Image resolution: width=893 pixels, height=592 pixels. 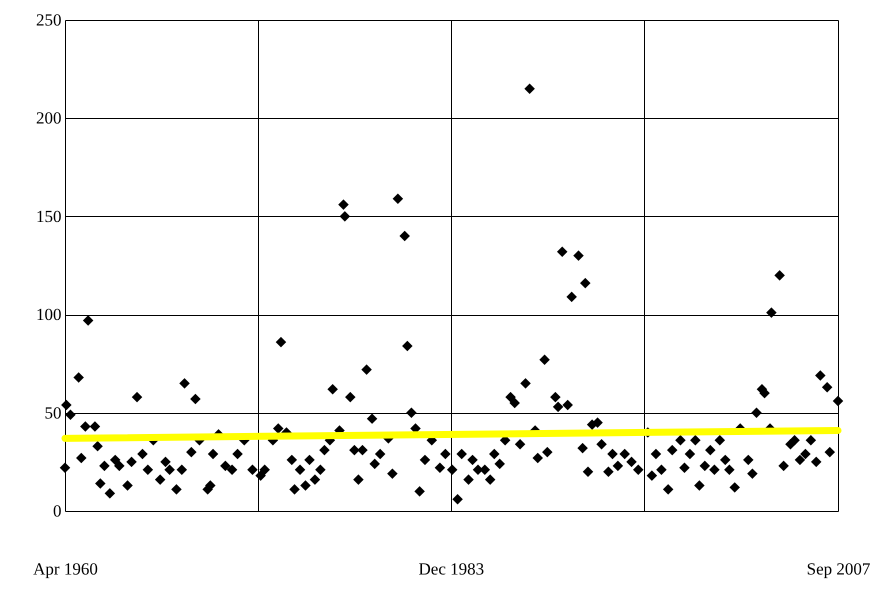 I want to click on y-tick-label: 200, so click(x=49, y=118).